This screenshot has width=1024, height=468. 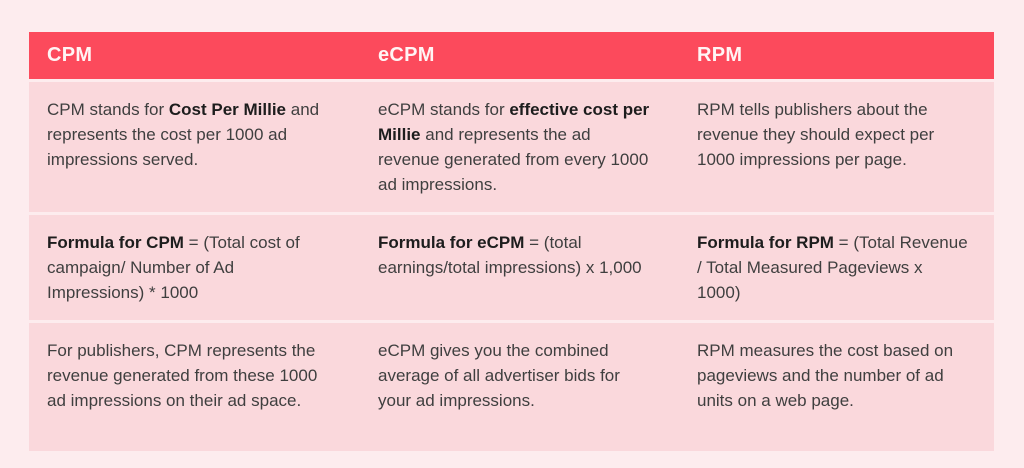 I want to click on column-header-ecpm: eCPM, so click(x=406, y=55).